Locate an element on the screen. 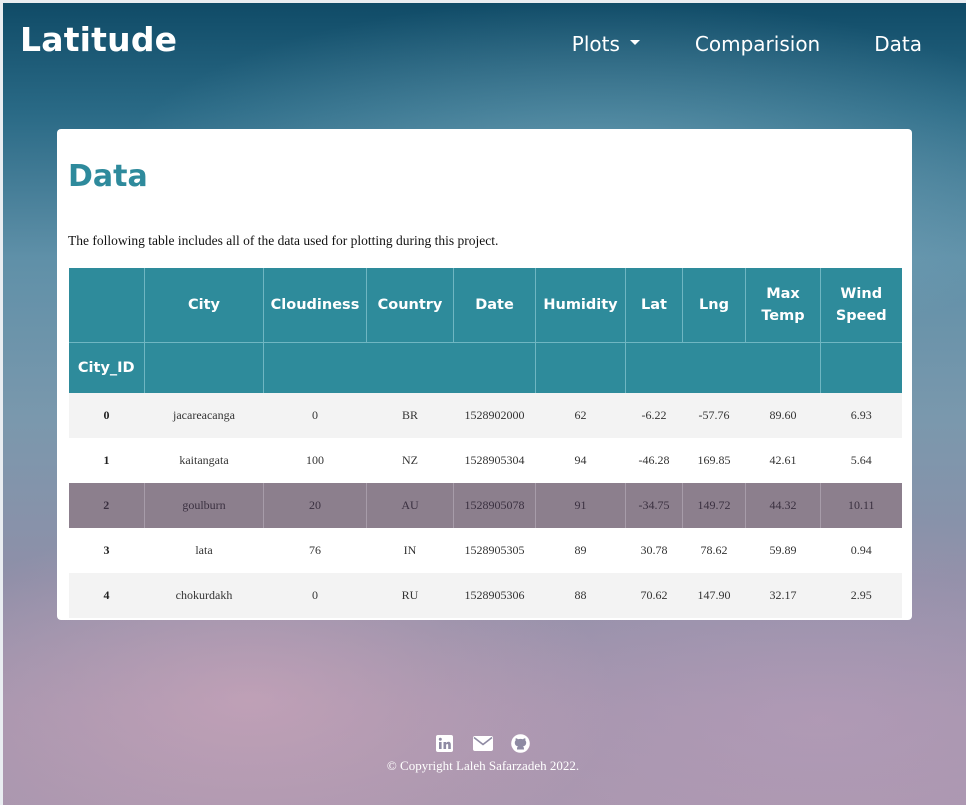 The height and width of the screenshot is (805, 966). row-index: 0 is located at coordinates (106, 415).